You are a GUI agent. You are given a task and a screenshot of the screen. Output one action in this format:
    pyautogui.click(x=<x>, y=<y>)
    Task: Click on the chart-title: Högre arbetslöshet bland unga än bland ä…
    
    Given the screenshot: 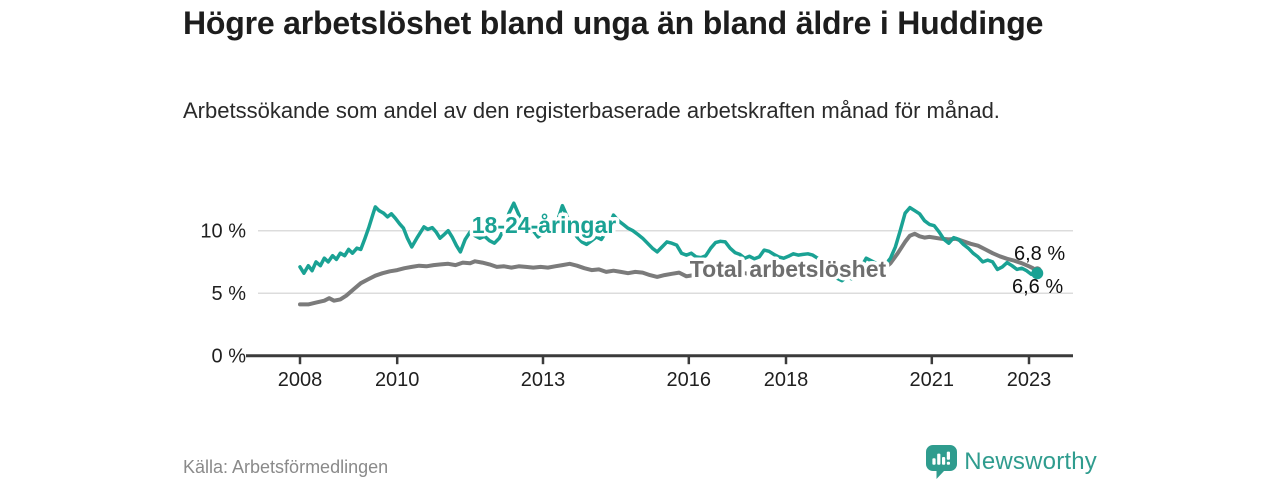 What is the action you would take?
    pyautogui.click(x=613, y=23)
    